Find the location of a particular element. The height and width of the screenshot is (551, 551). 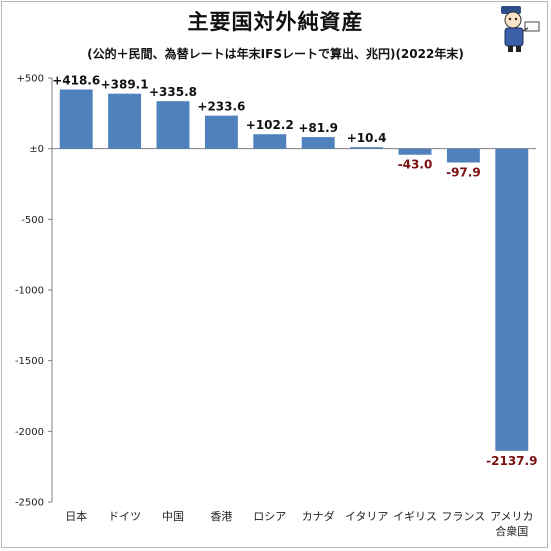

x-tick-label: イタリア is located at coordinates (367, 516).